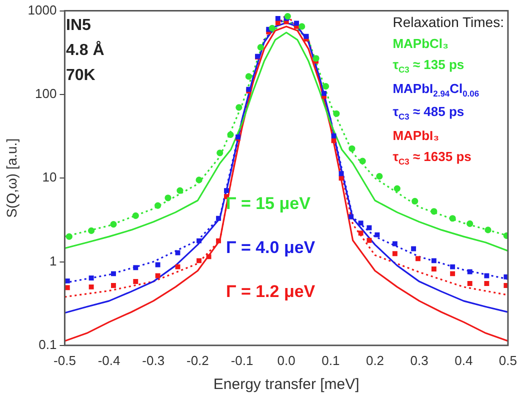  Describe the element at coordinates (271, 247) in the screenshot. I see `annotation: Γ = 4.0 μeV` at that location.